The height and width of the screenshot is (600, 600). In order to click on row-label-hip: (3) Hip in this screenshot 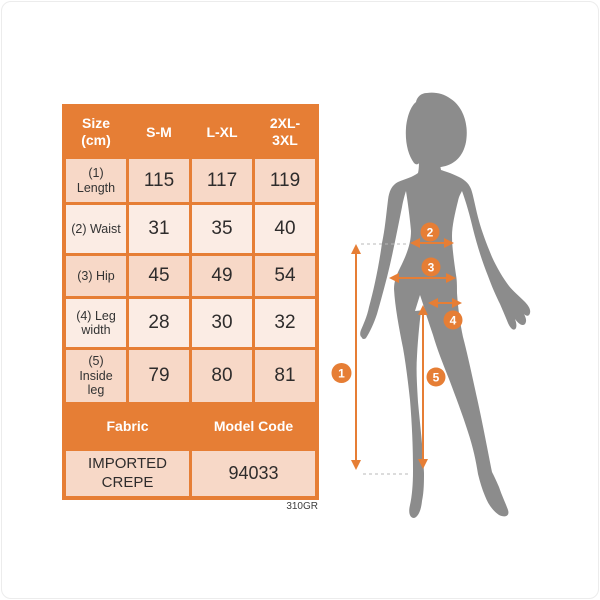, I will do `click(96, 276)`.